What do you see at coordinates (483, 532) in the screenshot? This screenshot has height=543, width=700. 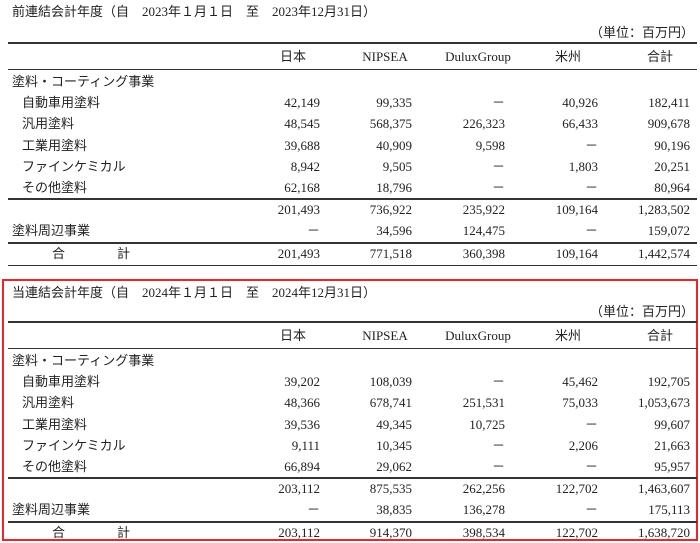 I see `value-duluxgroup: 398,534` at bounding box center [483, 532].